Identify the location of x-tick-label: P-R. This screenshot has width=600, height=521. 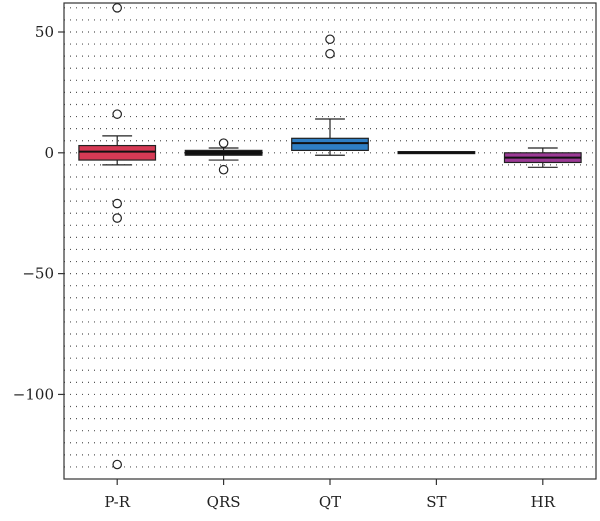
(117, 502).